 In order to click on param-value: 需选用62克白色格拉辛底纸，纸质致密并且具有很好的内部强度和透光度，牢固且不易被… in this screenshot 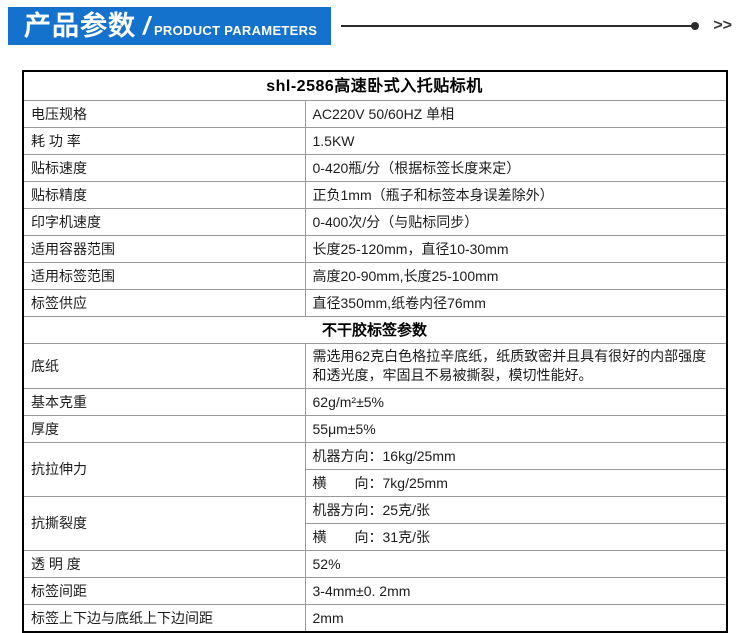, I will do `click(516, 366)`.